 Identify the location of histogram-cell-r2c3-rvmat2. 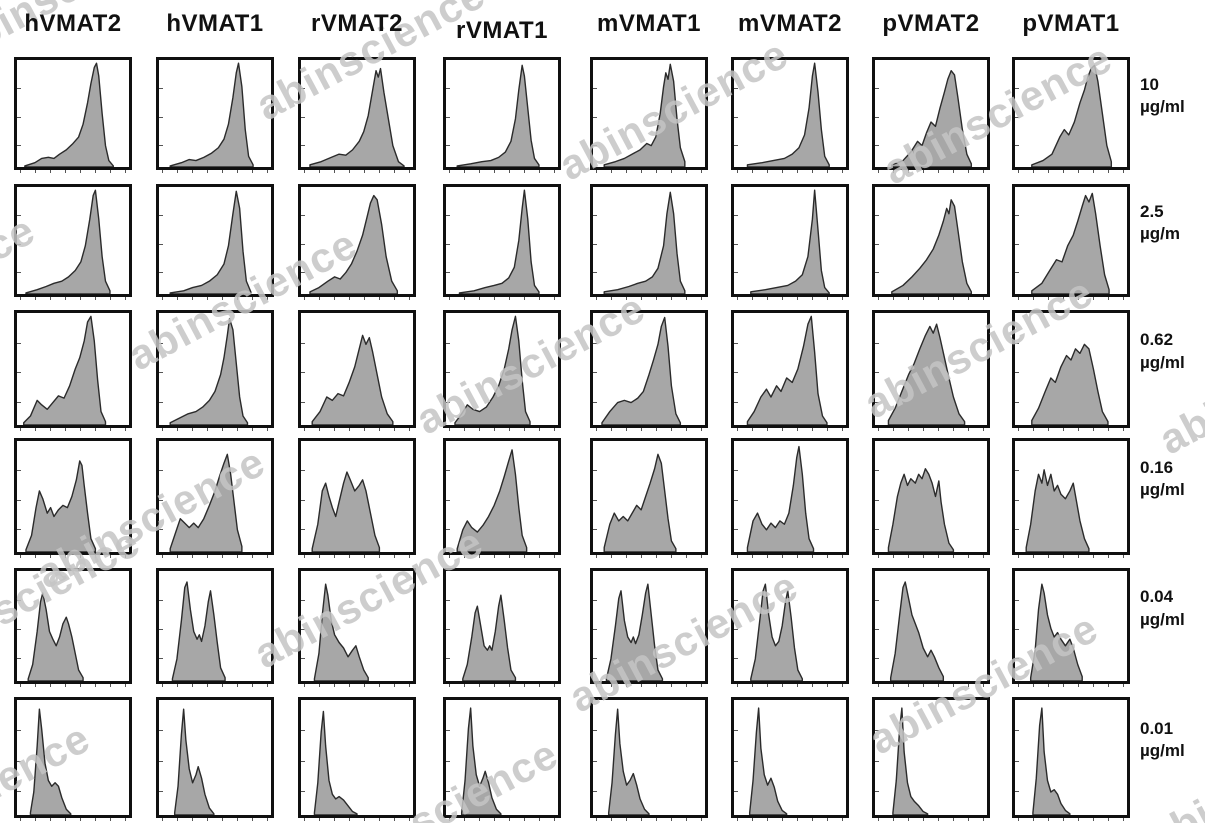
(357, 240).